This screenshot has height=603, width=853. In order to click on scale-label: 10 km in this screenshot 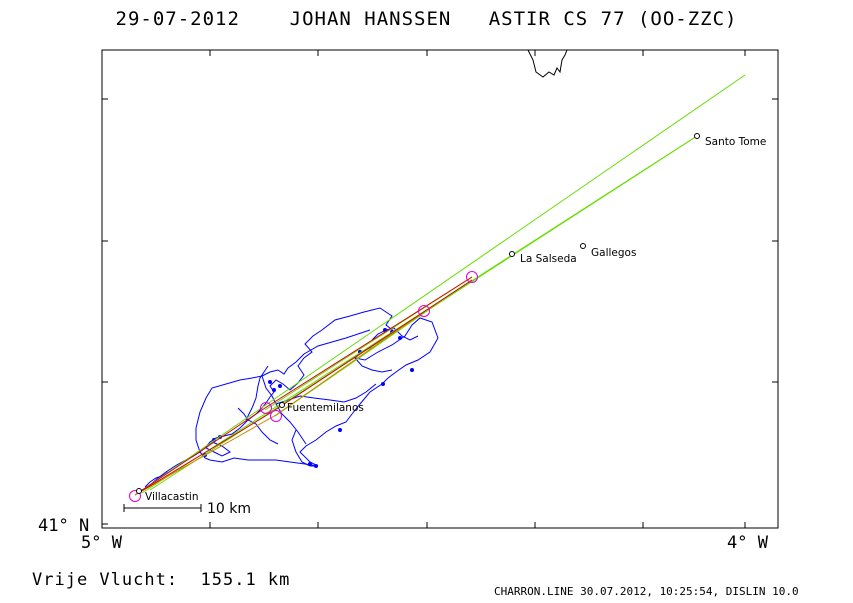, I will do `click(229, 509)`.